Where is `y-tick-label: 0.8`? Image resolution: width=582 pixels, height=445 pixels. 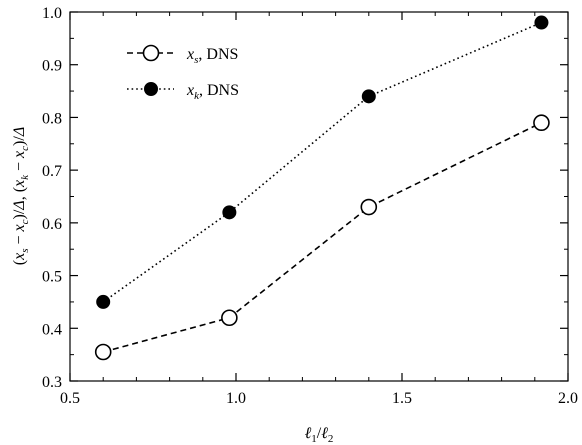
y-tick-label: 0.8 is located at coordinates (52, 118).